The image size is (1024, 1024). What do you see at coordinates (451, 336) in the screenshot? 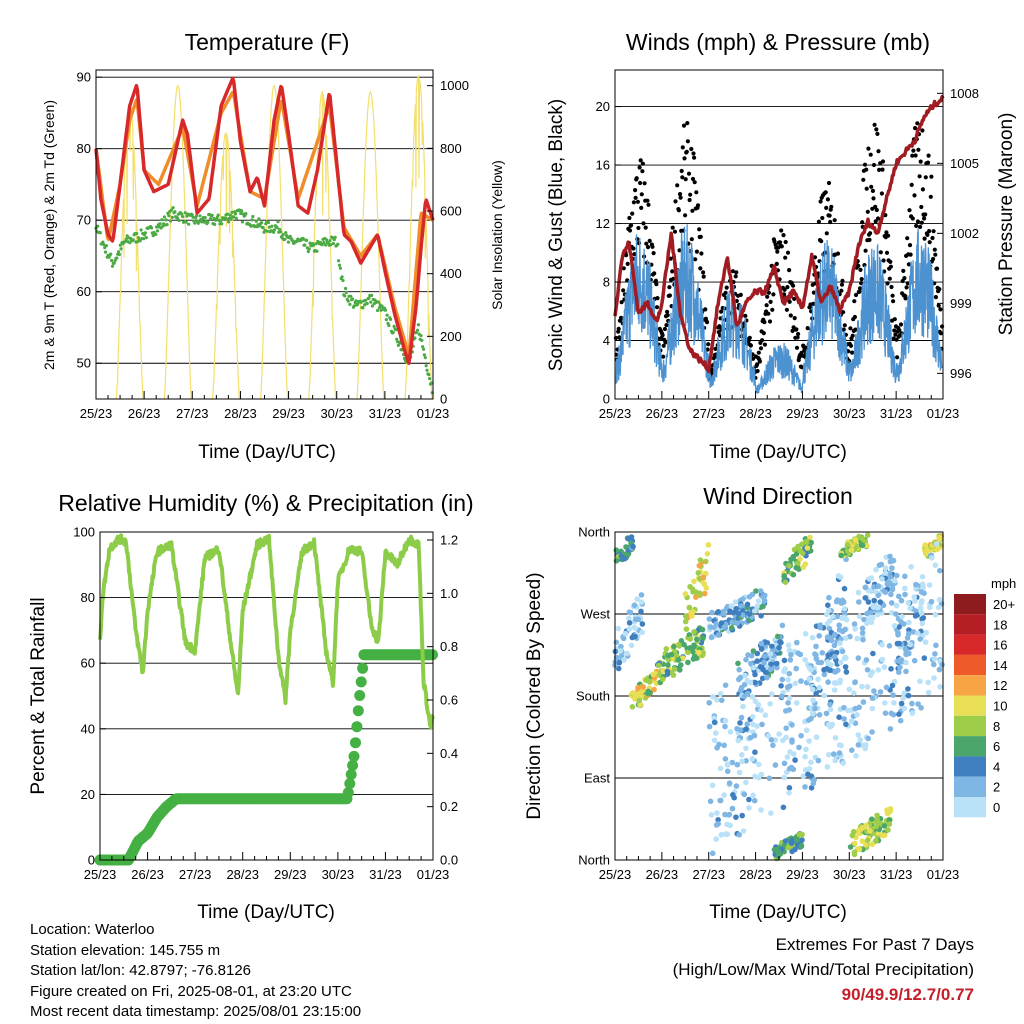
I see `y-tick-label: 200` at bounding box center [451, 336].